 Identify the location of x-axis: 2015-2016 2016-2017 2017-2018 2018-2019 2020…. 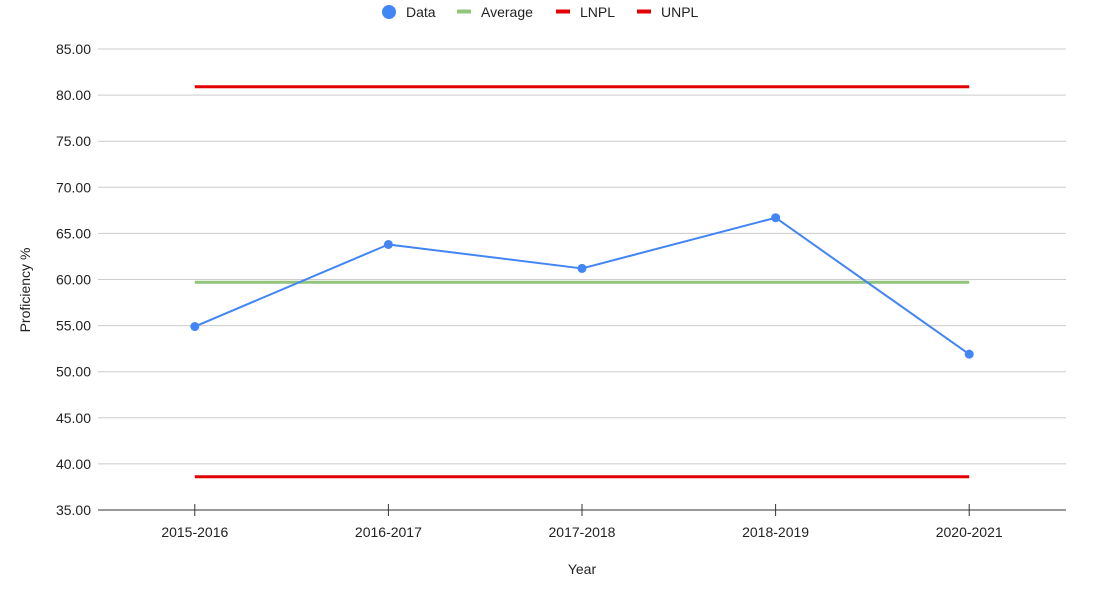
(582, 522).